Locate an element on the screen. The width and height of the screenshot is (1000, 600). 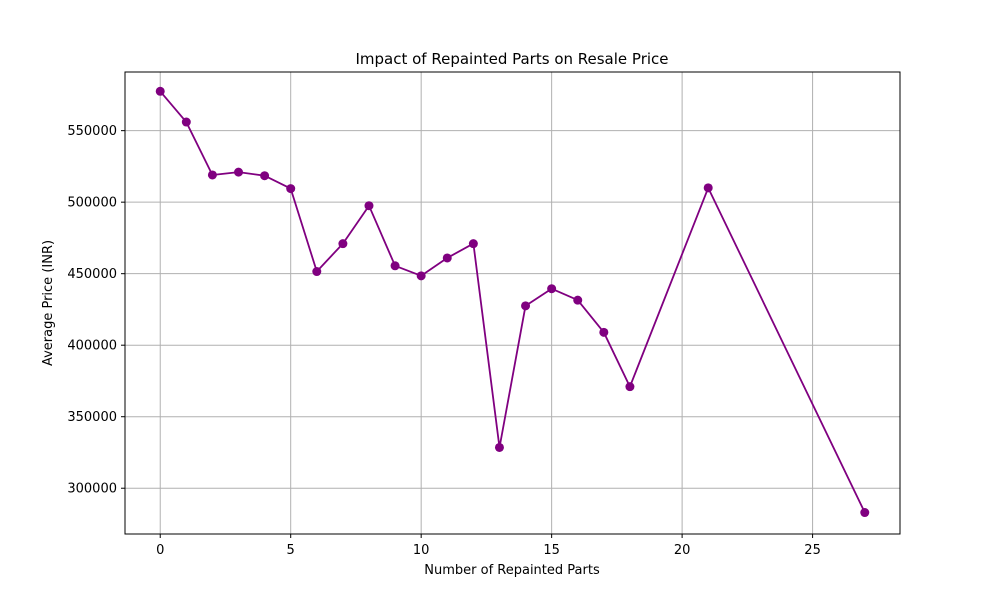
x-axis-label: Number of Repainted Parts is located at coordinates (512, 570).